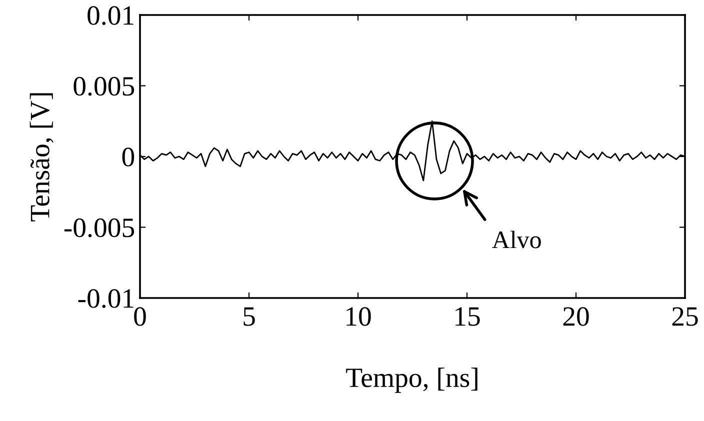 This screenshot has width=704, height=421. I want to click on y-tick-label: -0.005, so click(99, 228).